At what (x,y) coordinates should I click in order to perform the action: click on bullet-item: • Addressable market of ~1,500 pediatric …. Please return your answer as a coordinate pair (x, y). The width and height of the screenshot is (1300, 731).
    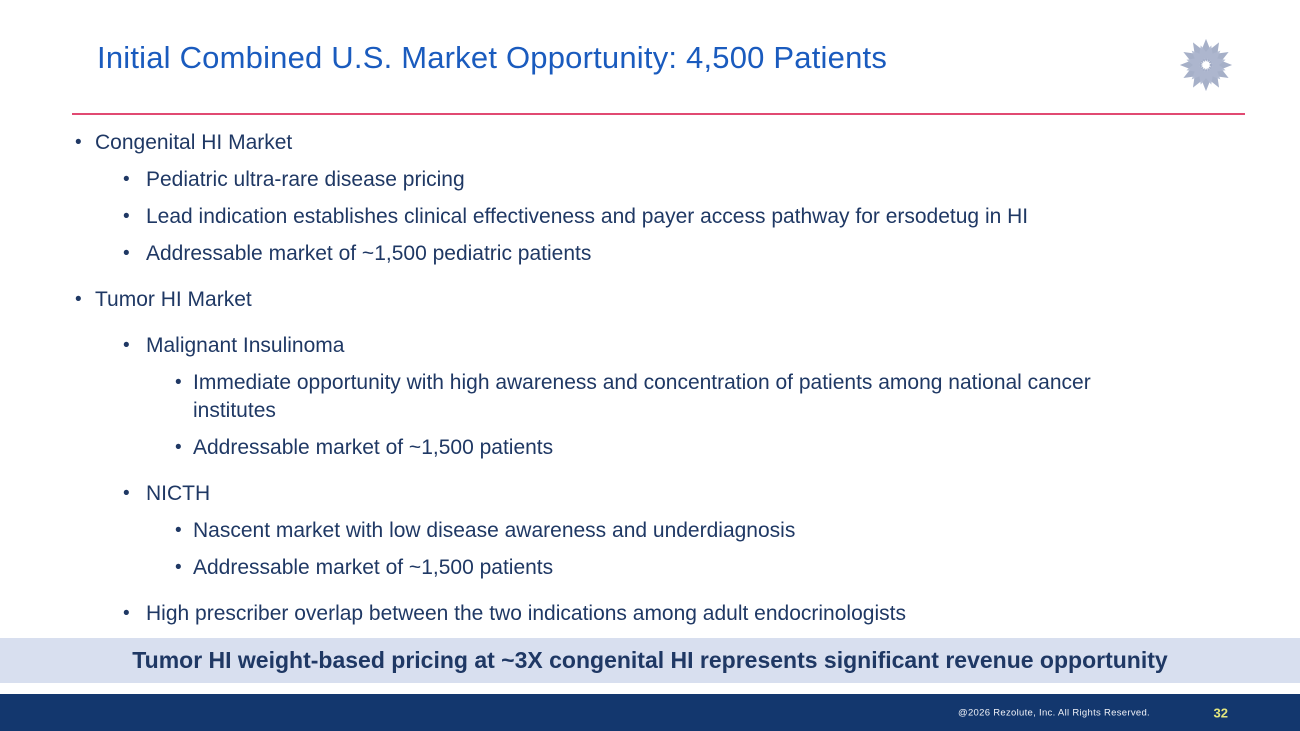
    Looking at the image, I should click on (617, 254).